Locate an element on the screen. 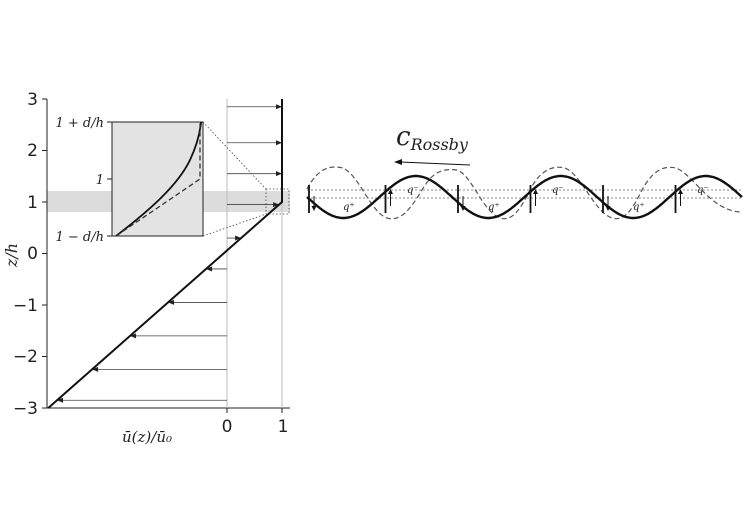  y-tick-label: 2 is located at coordinates (32, 151).